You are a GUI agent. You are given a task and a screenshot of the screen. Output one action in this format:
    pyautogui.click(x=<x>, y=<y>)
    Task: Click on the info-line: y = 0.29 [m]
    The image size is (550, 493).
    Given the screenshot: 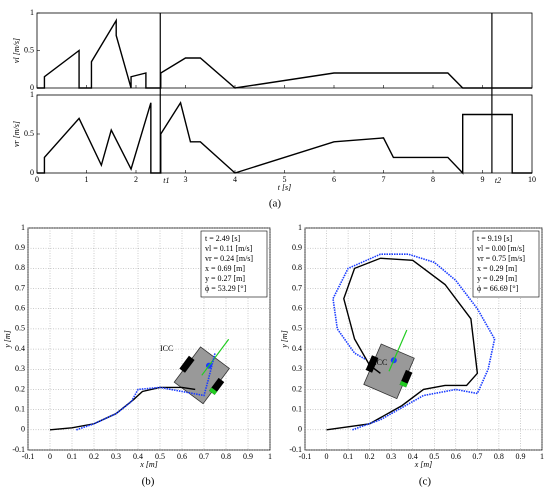 What is the action you would take?
    pyautogui.click(x=497, y=278)
    